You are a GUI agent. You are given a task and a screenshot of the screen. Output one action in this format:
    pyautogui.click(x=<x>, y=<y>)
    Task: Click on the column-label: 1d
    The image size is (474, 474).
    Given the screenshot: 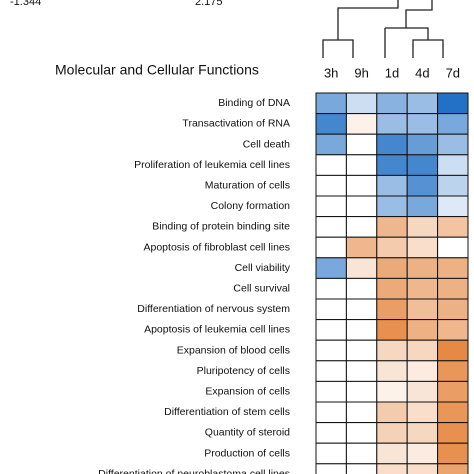 What is the action you would take?
    pyautogui.click(x=392, y=72)
    